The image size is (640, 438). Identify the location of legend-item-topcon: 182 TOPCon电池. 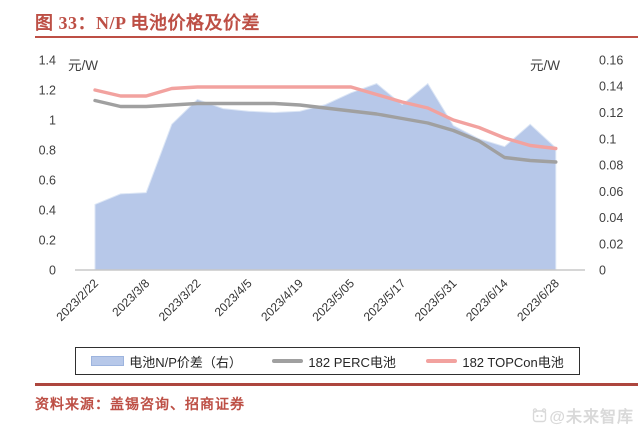
(495, 361).